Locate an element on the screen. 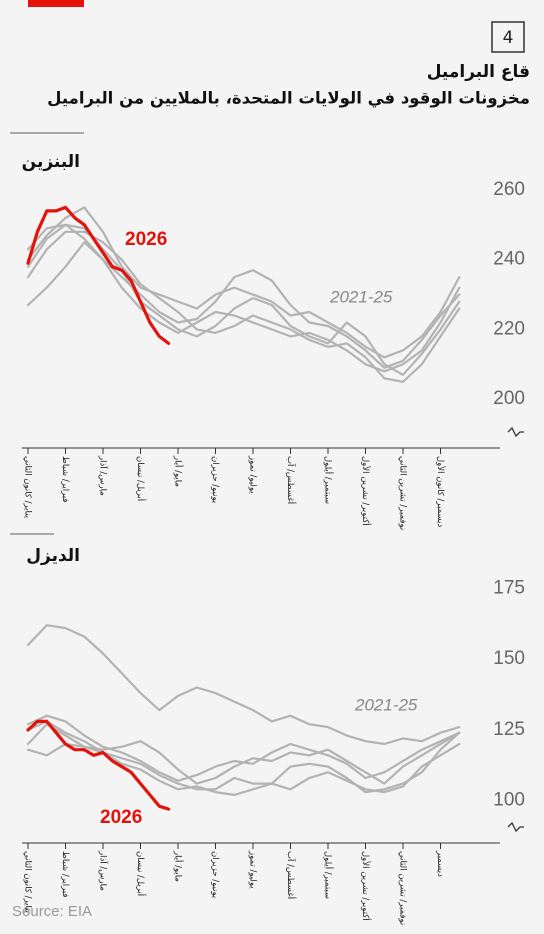 The height and width of the screenshot is (934, 544). brand-bar is located at coordinates (56, 3).